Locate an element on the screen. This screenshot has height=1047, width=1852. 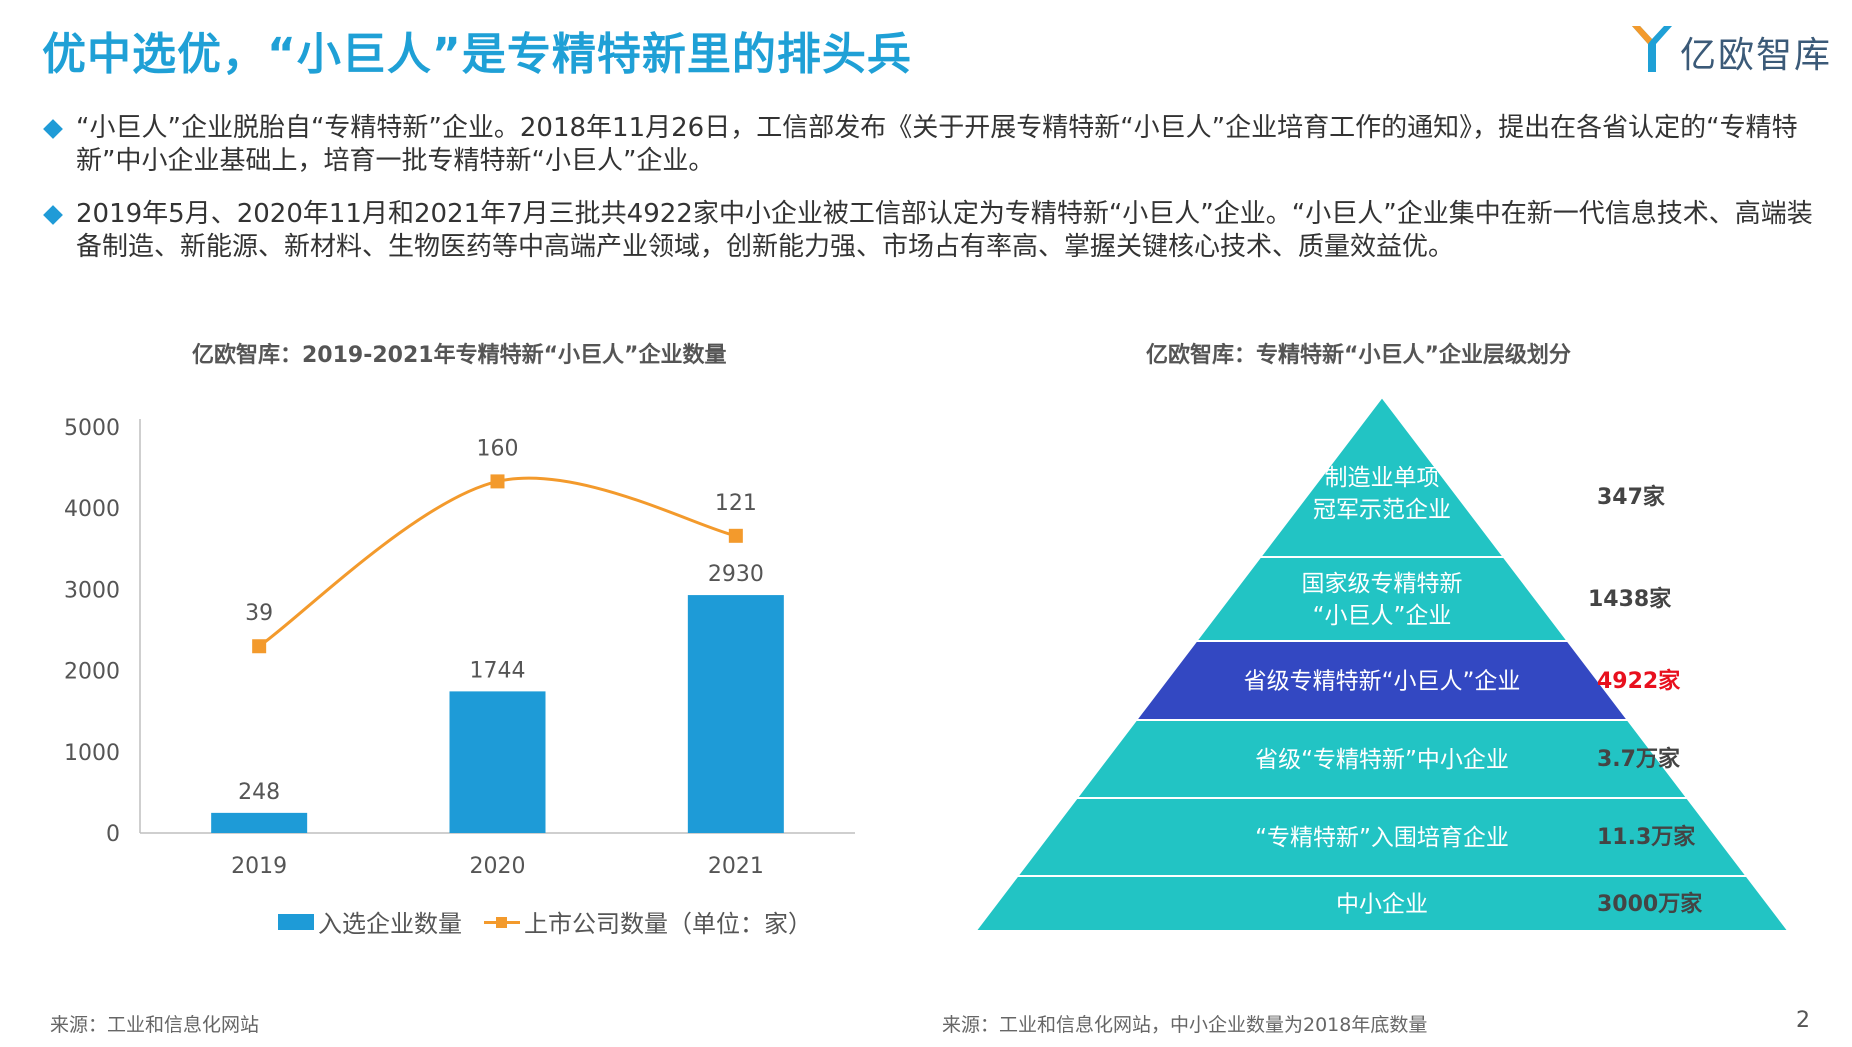
bar-data-label: 248 is located at coordinates (259, 792).